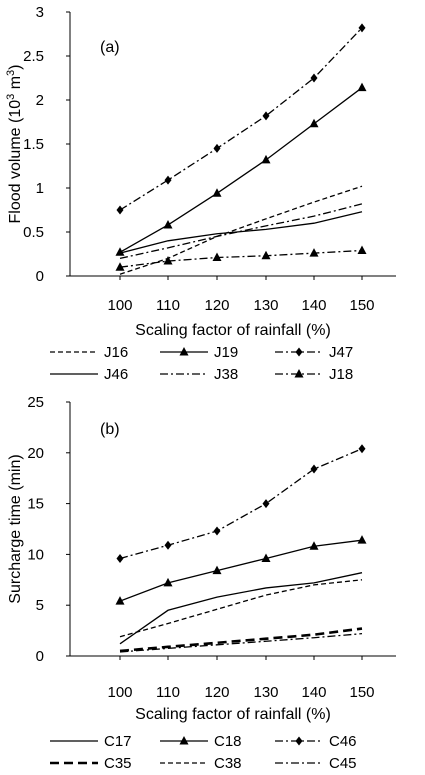 The image size is (425, 775). I want to click on y-axis-title: Surcharge time (min), so click(15, 528).